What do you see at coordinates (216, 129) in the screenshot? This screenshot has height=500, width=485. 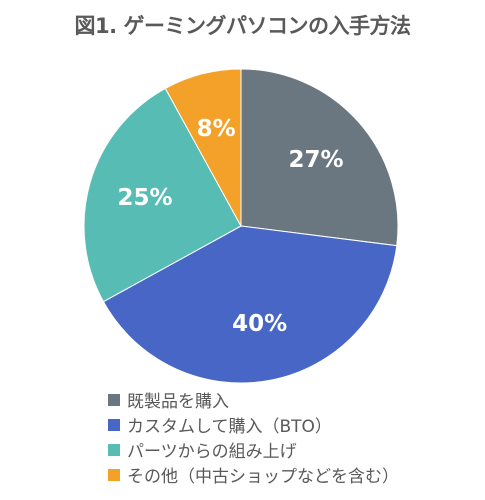 I see `pie-slice-label-4: 8%` at bounding box center [216, 129].